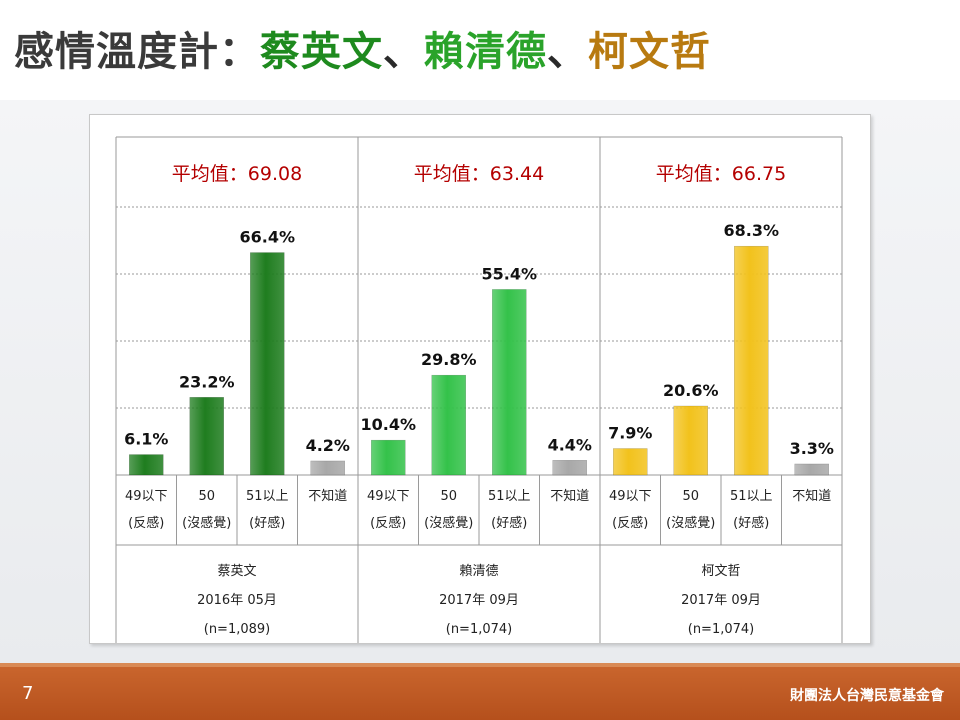 This screenshot has height=720, width=960. What do you see at coordinates (321, 52) in the screenshot?
I see `title-name: 蔡英文` at bounding box center [321, 52].